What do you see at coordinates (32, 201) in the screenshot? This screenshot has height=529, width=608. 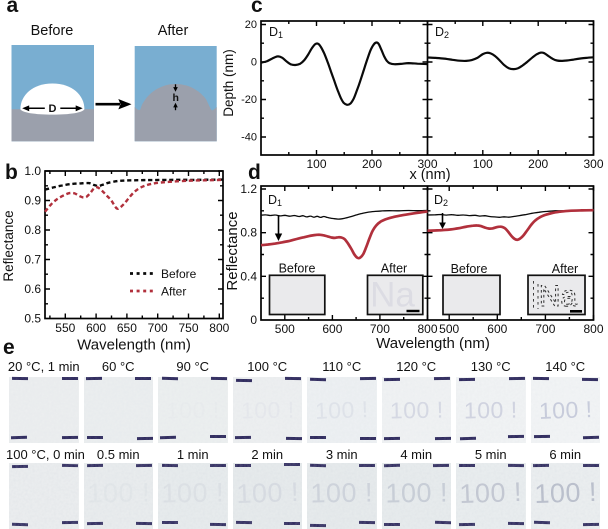 I see `svg-text: 0.9` at bounding box center [32, 201].